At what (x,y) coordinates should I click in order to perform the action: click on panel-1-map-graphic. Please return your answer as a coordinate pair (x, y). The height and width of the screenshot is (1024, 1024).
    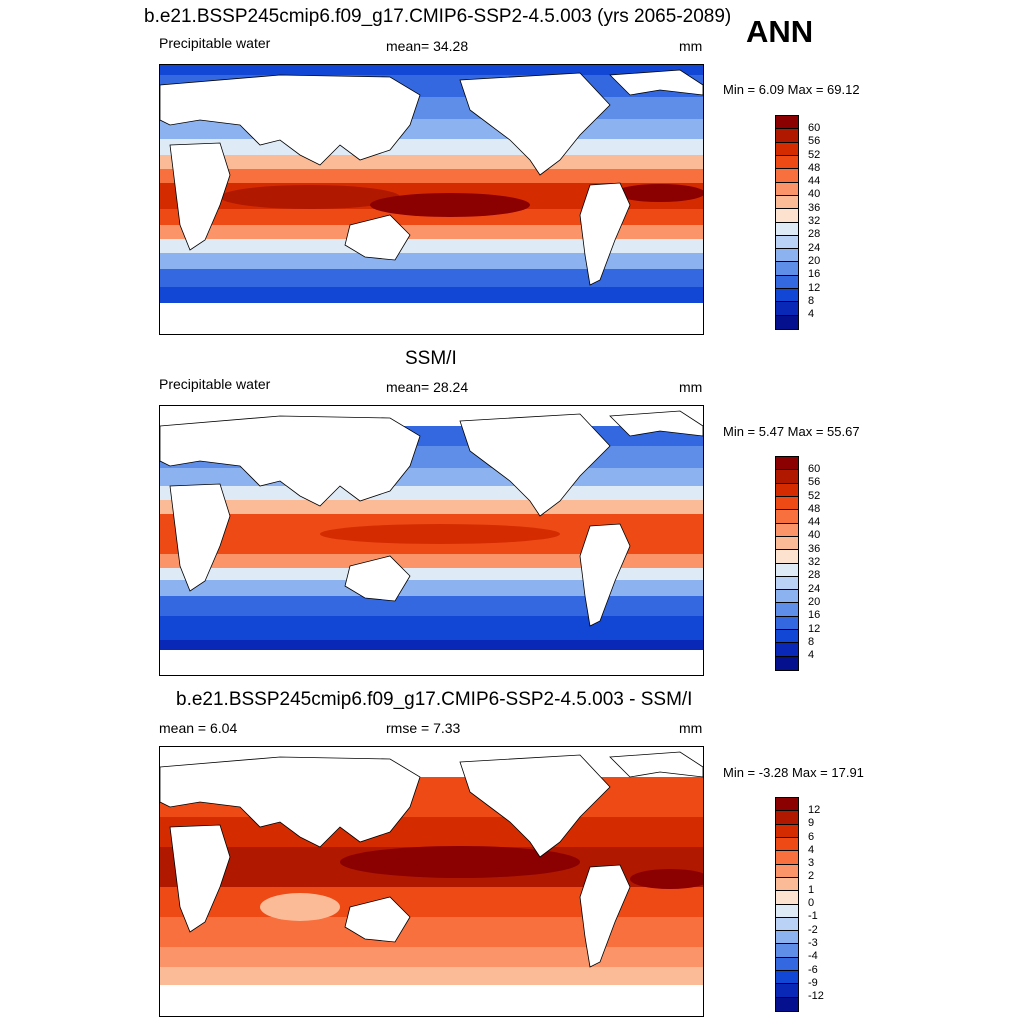
    Looking at the image, I should click on (431, 199).